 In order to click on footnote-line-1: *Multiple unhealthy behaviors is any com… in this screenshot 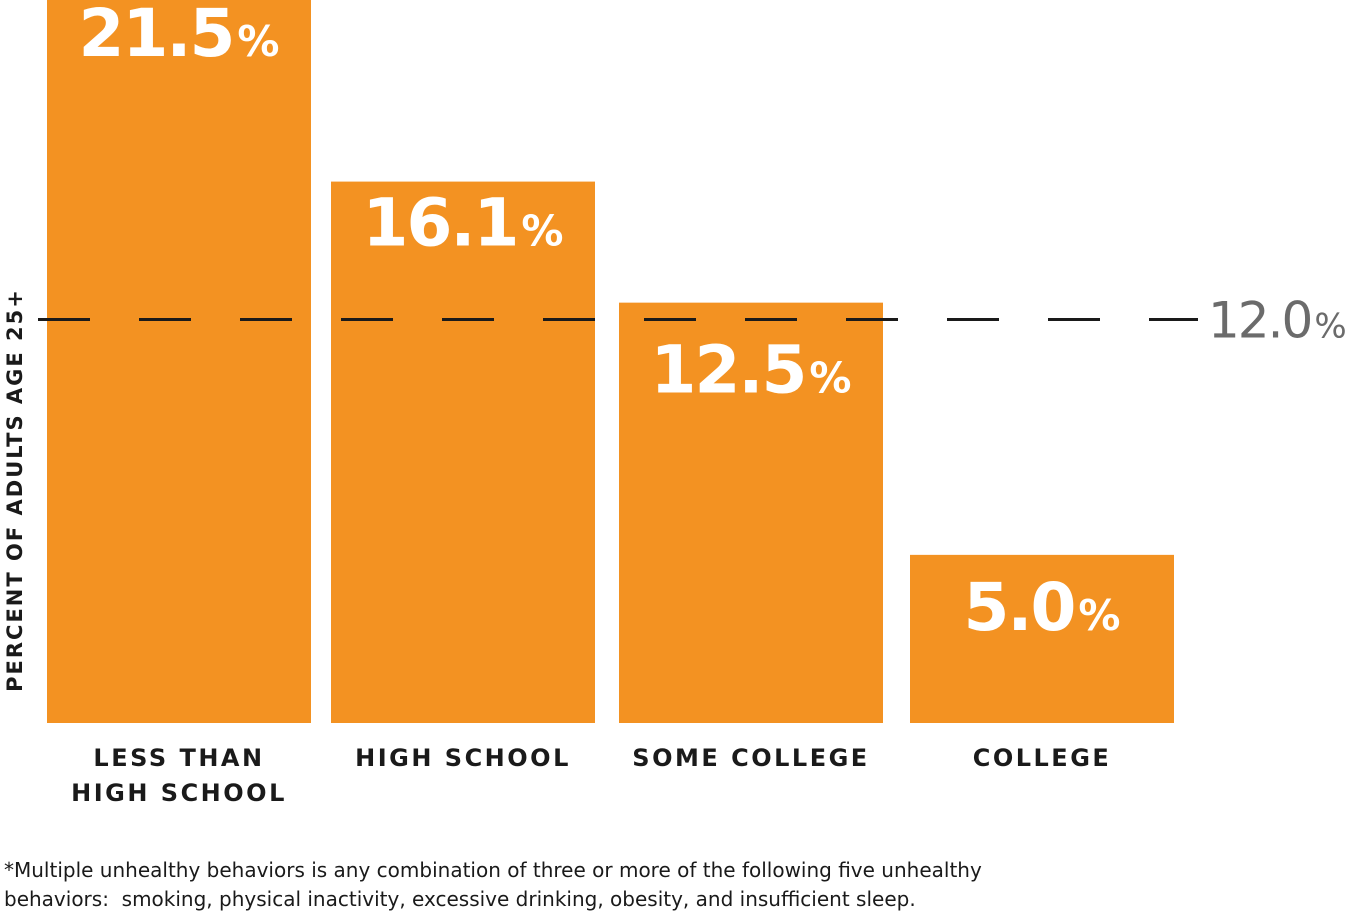, I will do `click(493, 870)`.